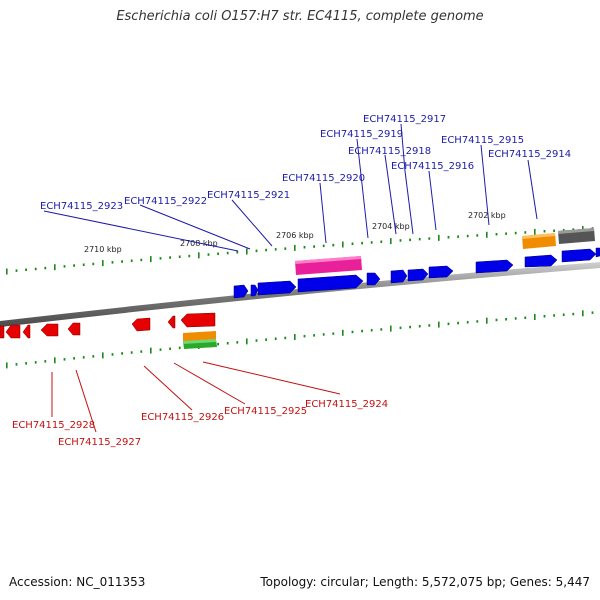 This screenshot has height=600, width=600. I want to click on gene-label: ECH74115_2916, so click(432, 166).